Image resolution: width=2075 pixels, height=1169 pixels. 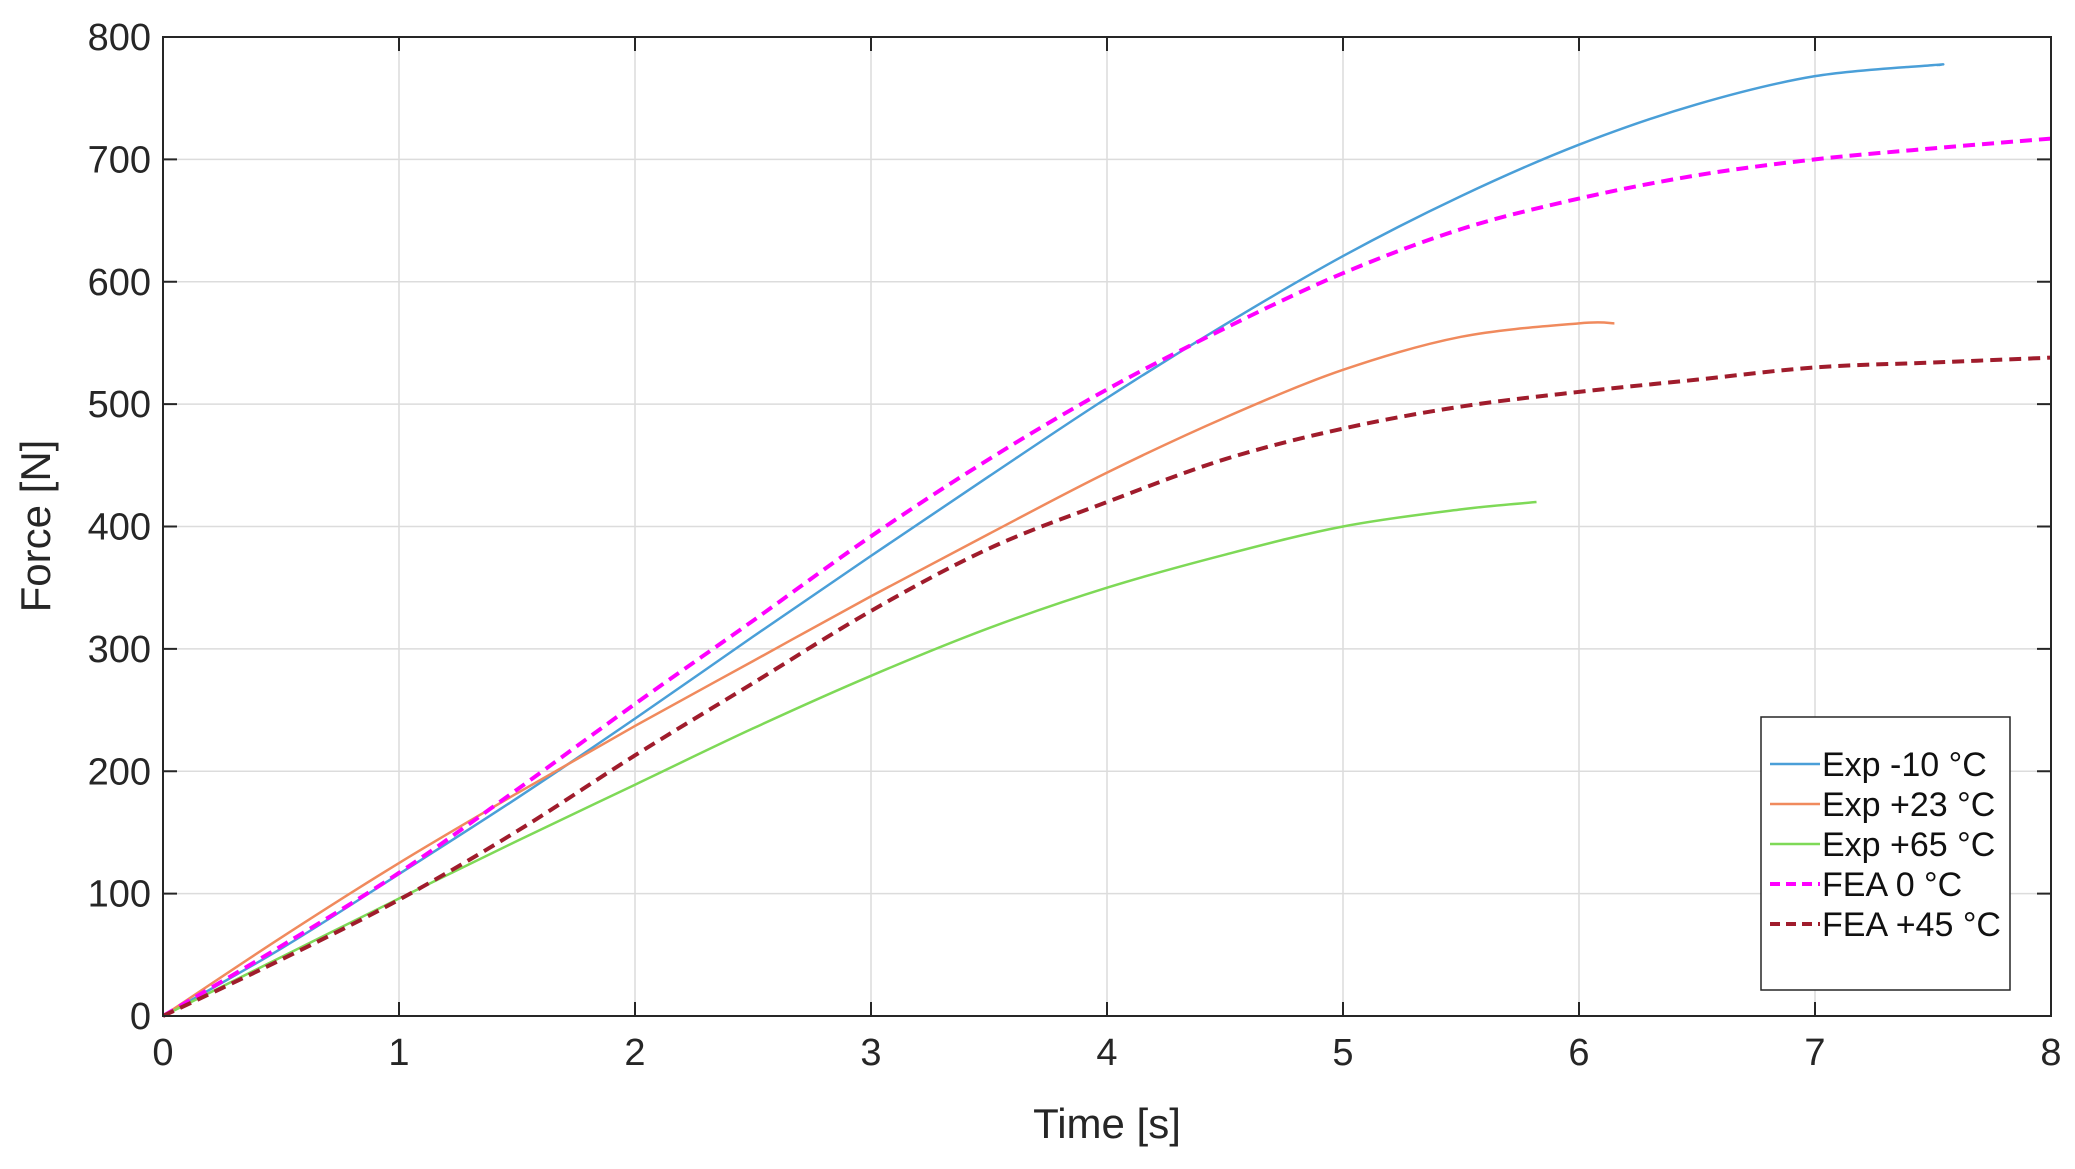 I want to click on legend-label-exp-10-c: Exp -10 °C, so click(x=1904, y=765).